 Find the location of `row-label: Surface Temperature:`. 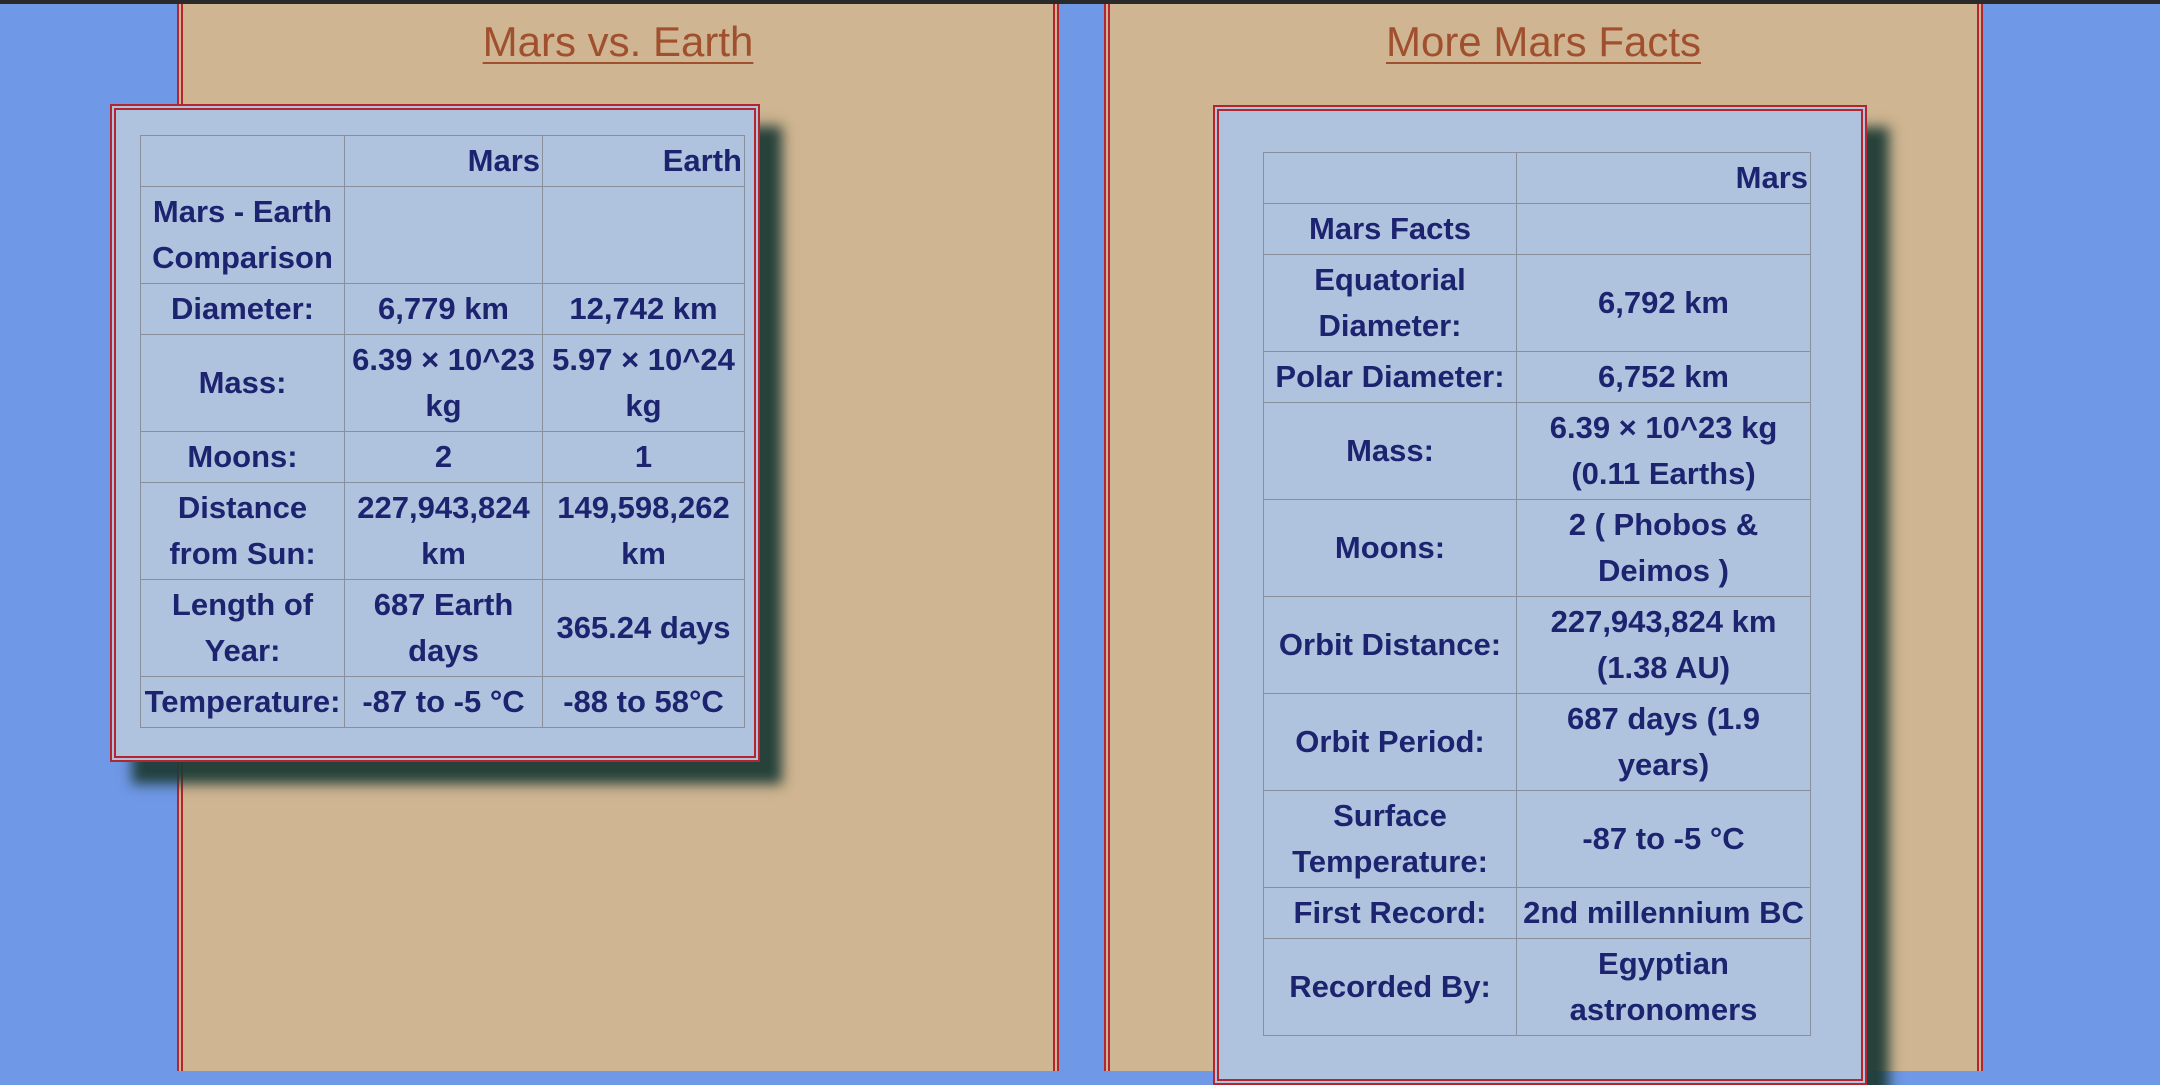

row-label: Surface Temperature: is located at coordinates (1390, 839).